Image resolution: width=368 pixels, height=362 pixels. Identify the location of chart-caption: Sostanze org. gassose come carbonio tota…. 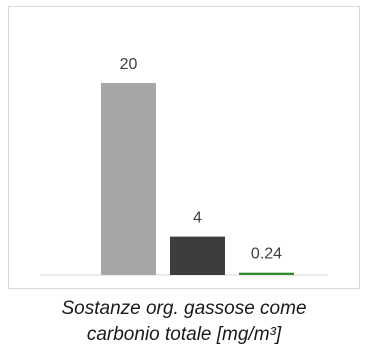
(184, 322).